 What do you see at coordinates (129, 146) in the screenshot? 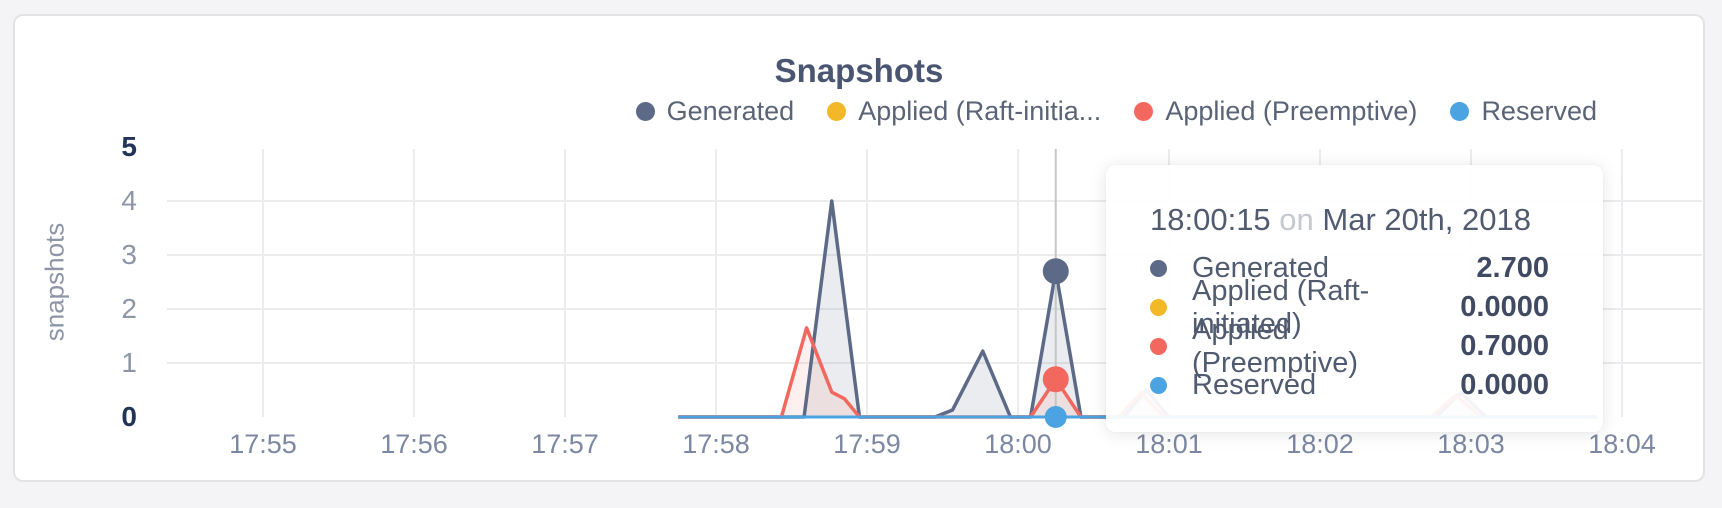
I see `y-tick-label: 5` at bounding box center [129, 146].